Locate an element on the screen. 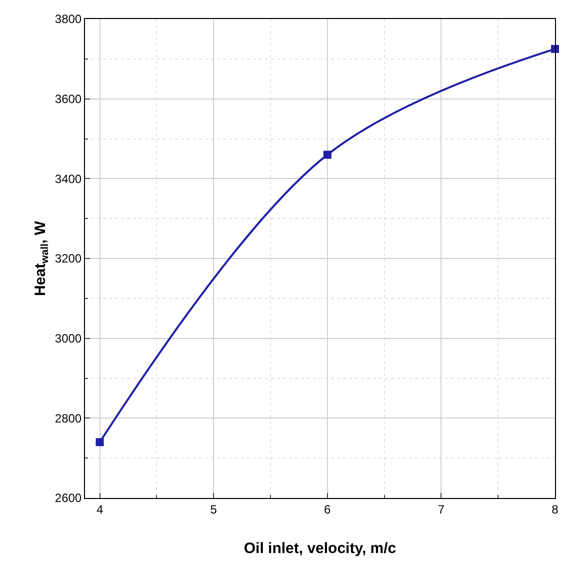  x-axis-title: Oil inlet, velocity, m/c is located at coordinates (320, 548).